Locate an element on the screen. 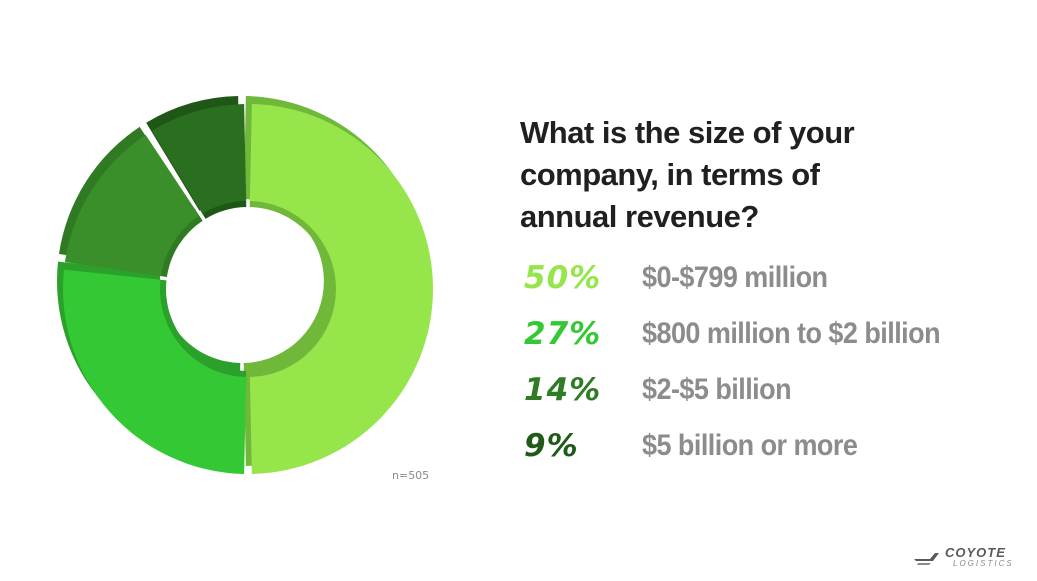  legend-item-3: 14% $2-$5 billion is located at coordinates (666, 390).